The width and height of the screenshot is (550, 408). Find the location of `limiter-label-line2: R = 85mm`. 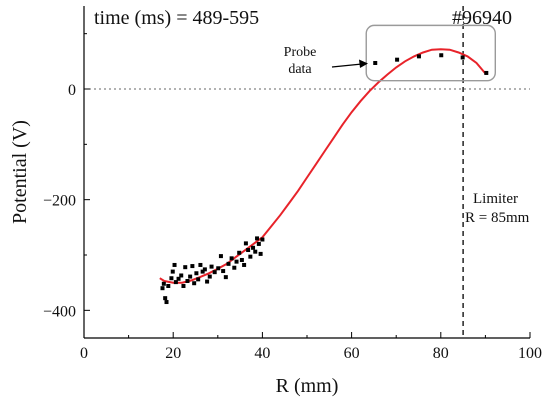

limiter-label-line2: R = 85mm is located at coordinates (497, 218).